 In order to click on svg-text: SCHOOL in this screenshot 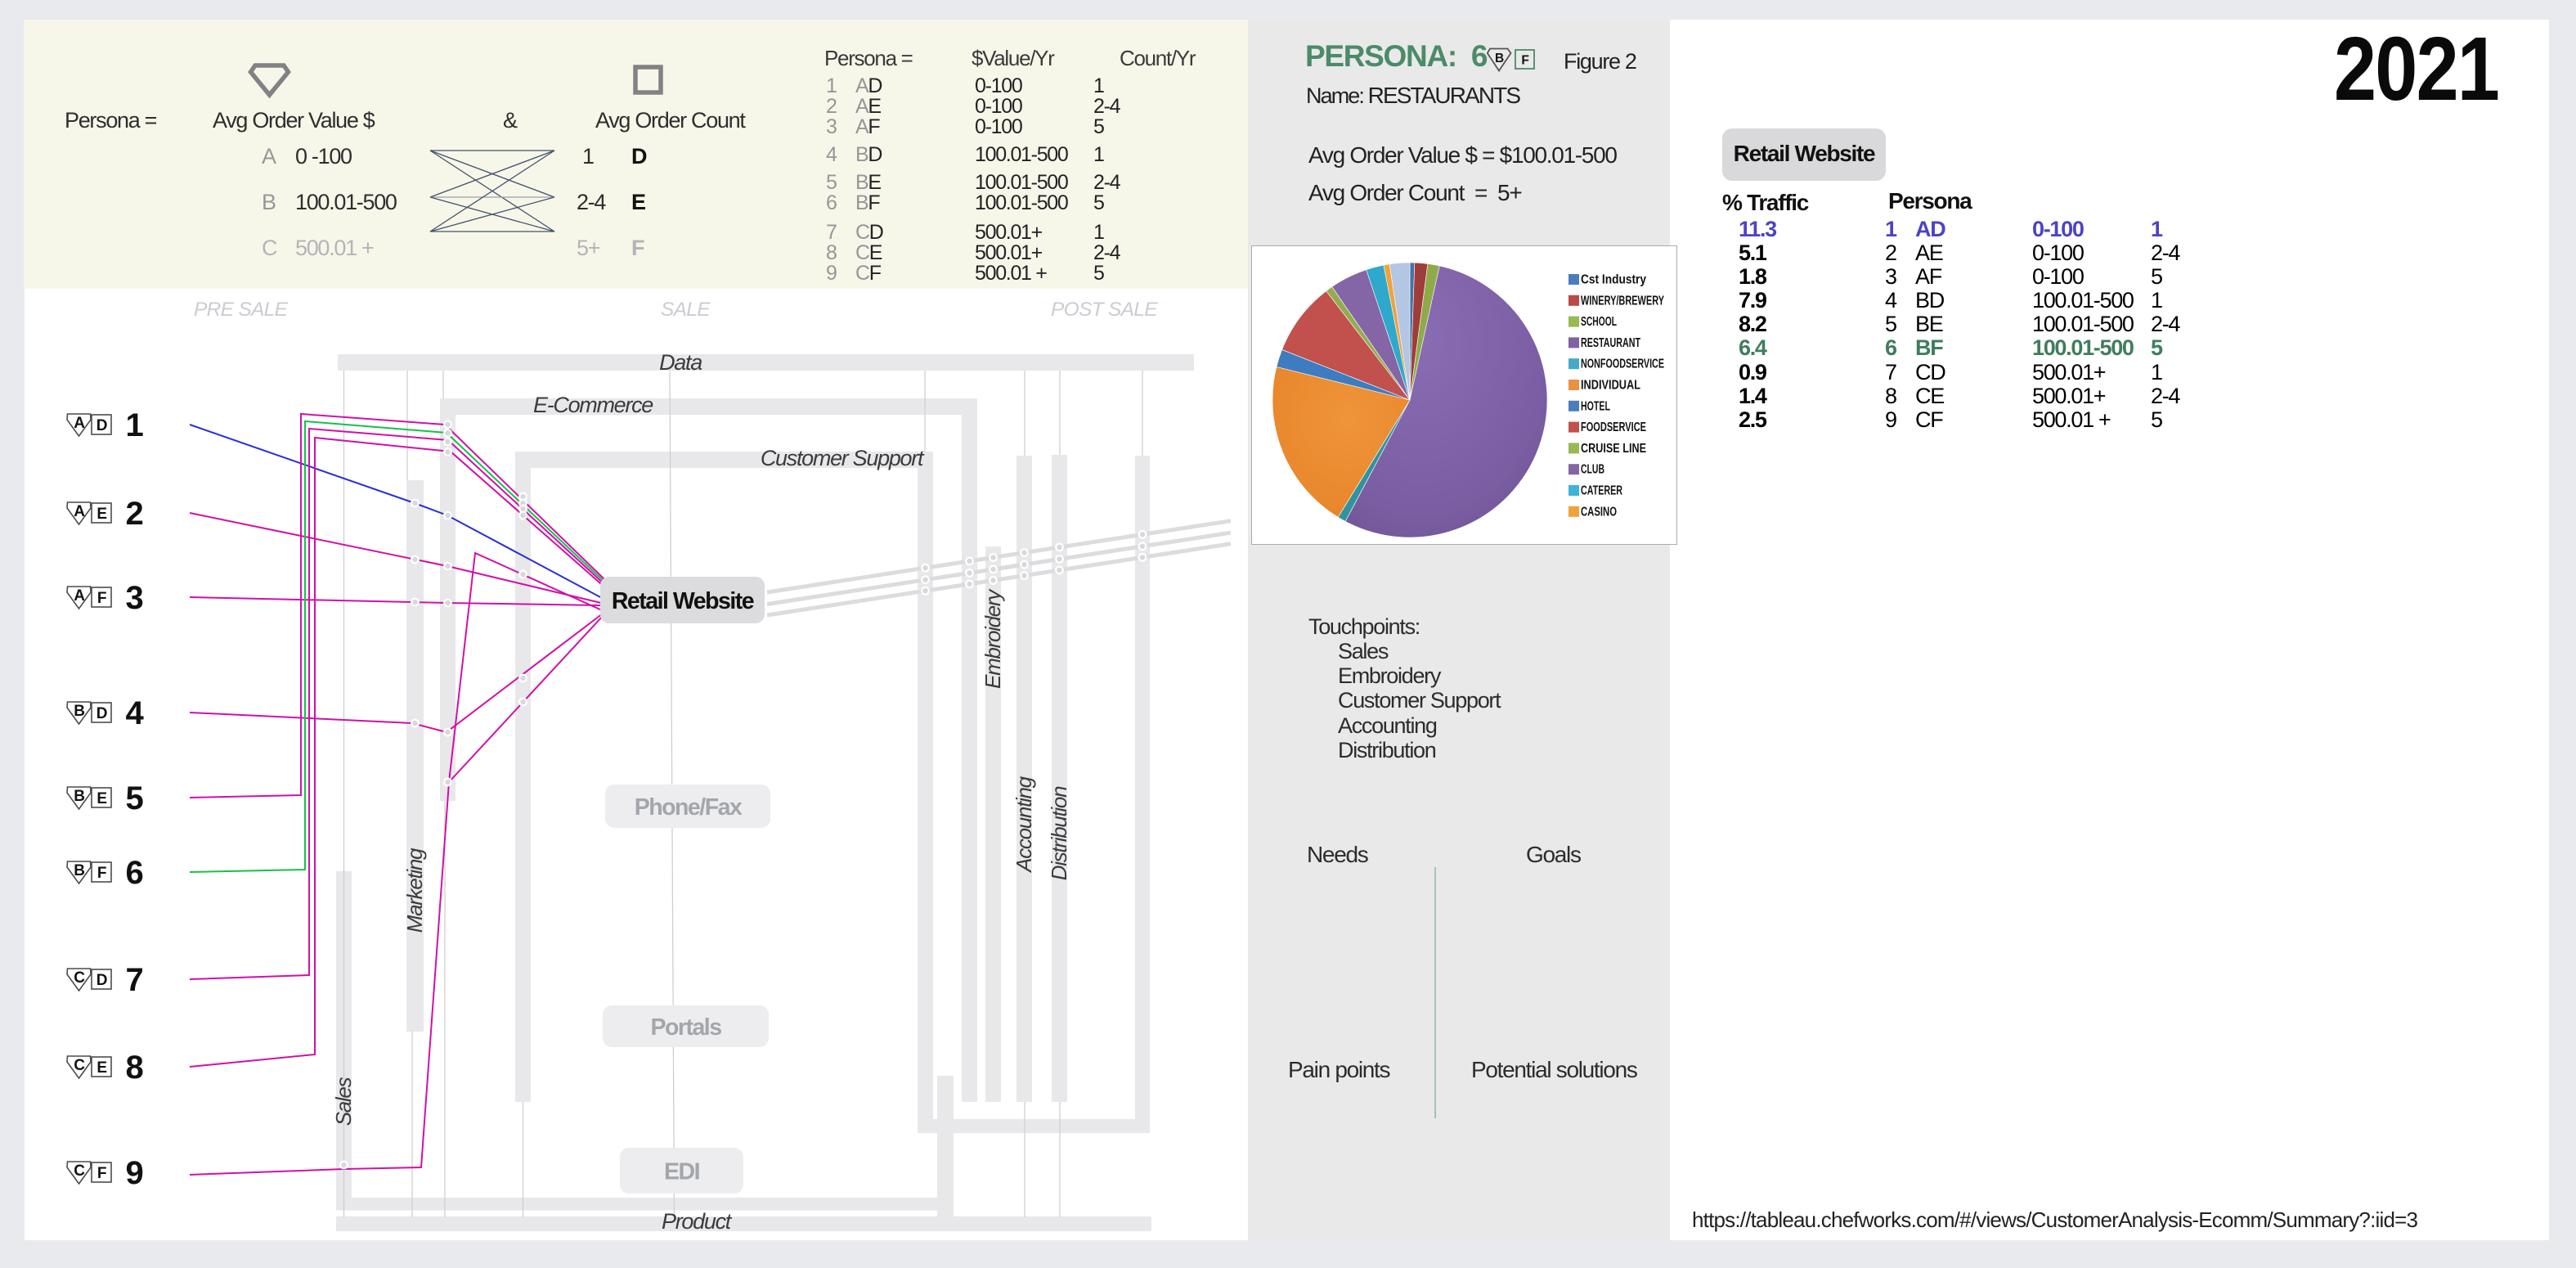, I will do `click(1599, 322)`.